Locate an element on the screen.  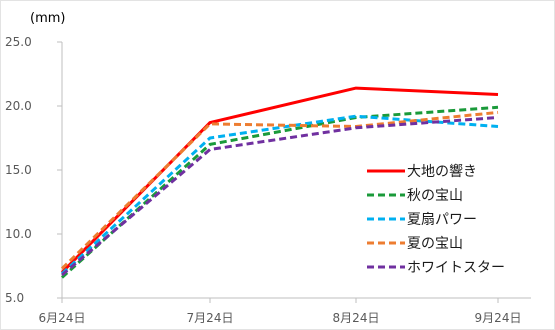
legend-label: 秋の宝山 is located at coordinates (435, 196).